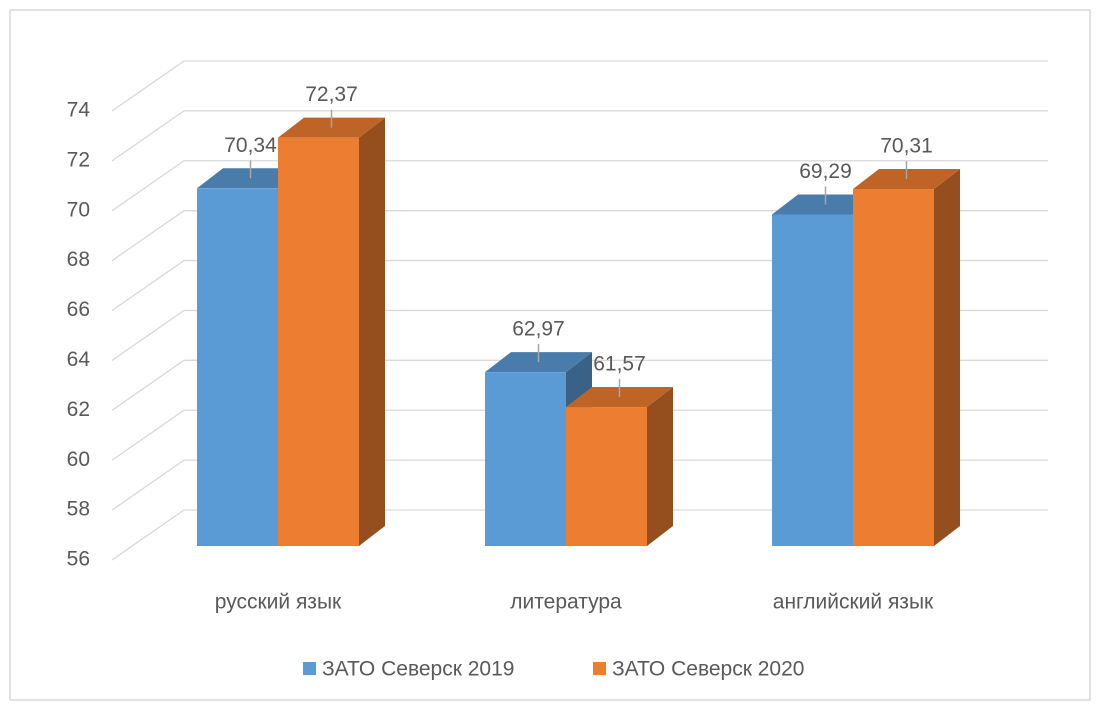 The image size is (1101, 708). Describe the element at coordinates (538, 329) in the screenshot. I see `data-label: 62,97` at that location.